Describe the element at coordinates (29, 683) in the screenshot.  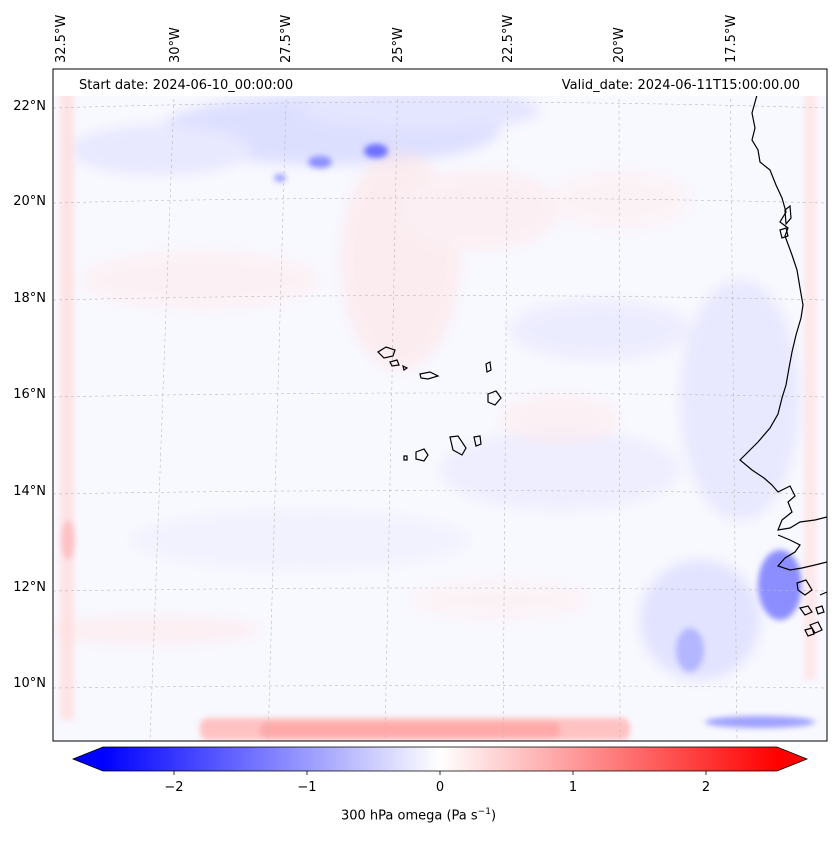
I see `lat-label: 10°N` at that location.